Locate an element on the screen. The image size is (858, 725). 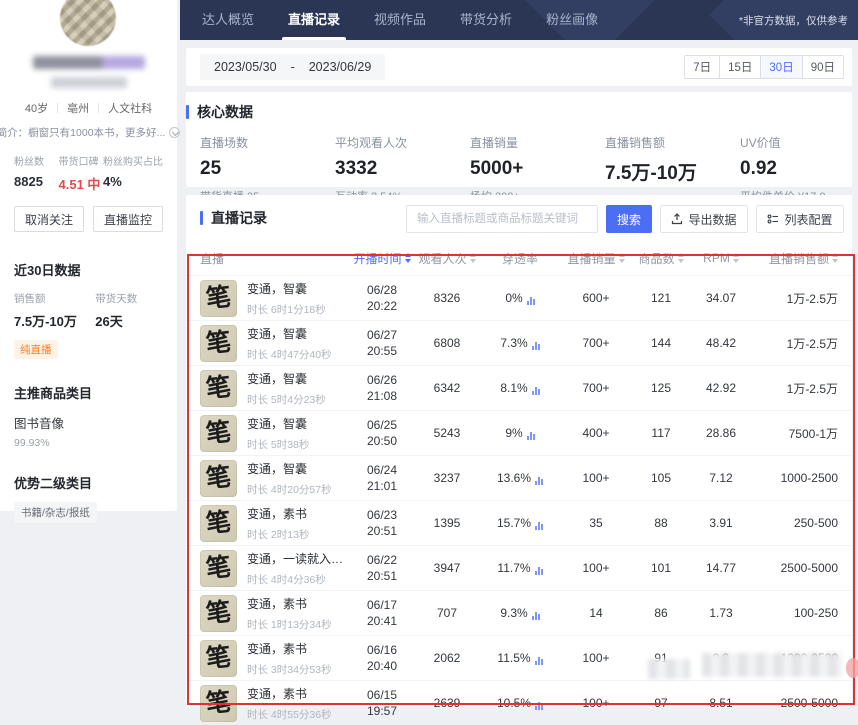
viewers-cell: 707 is located at coordinates (447, 613).